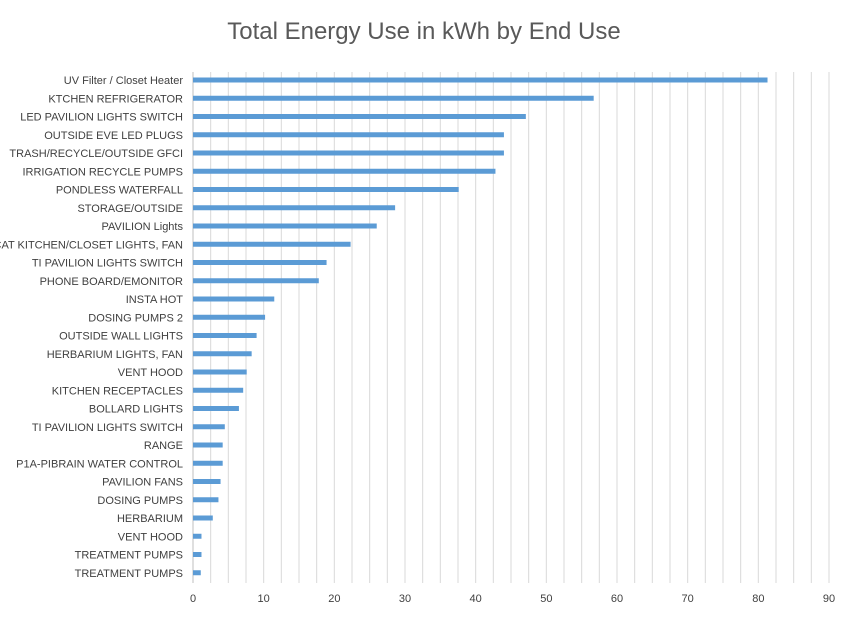  I want to click on chart-title: Total Energy Use in kWh by End Use, so click(424, 31).